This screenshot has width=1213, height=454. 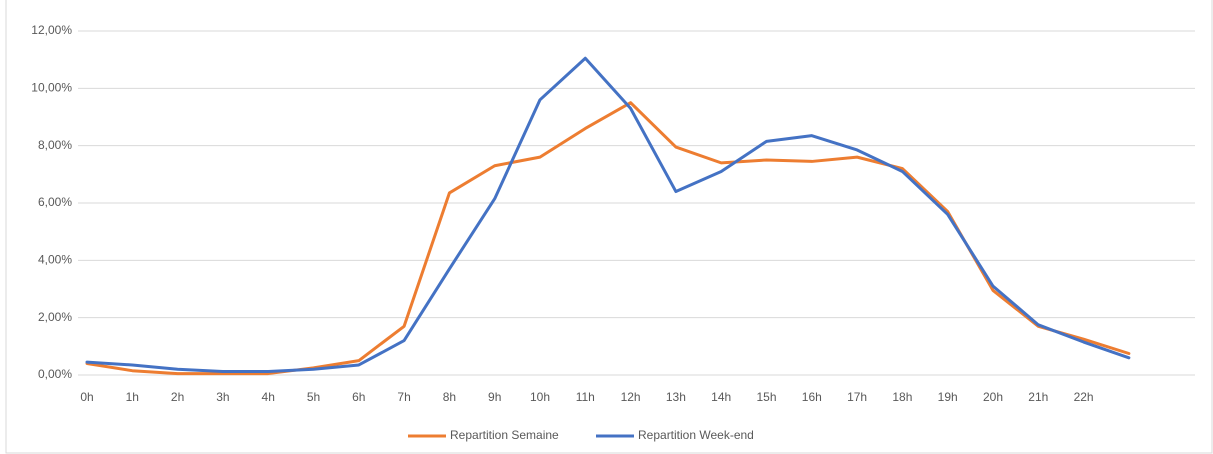 What do you see at coordinates (177, 397) in the screenshot?
I see `x-tick-label: 2h` at bounding box center [177, 397].